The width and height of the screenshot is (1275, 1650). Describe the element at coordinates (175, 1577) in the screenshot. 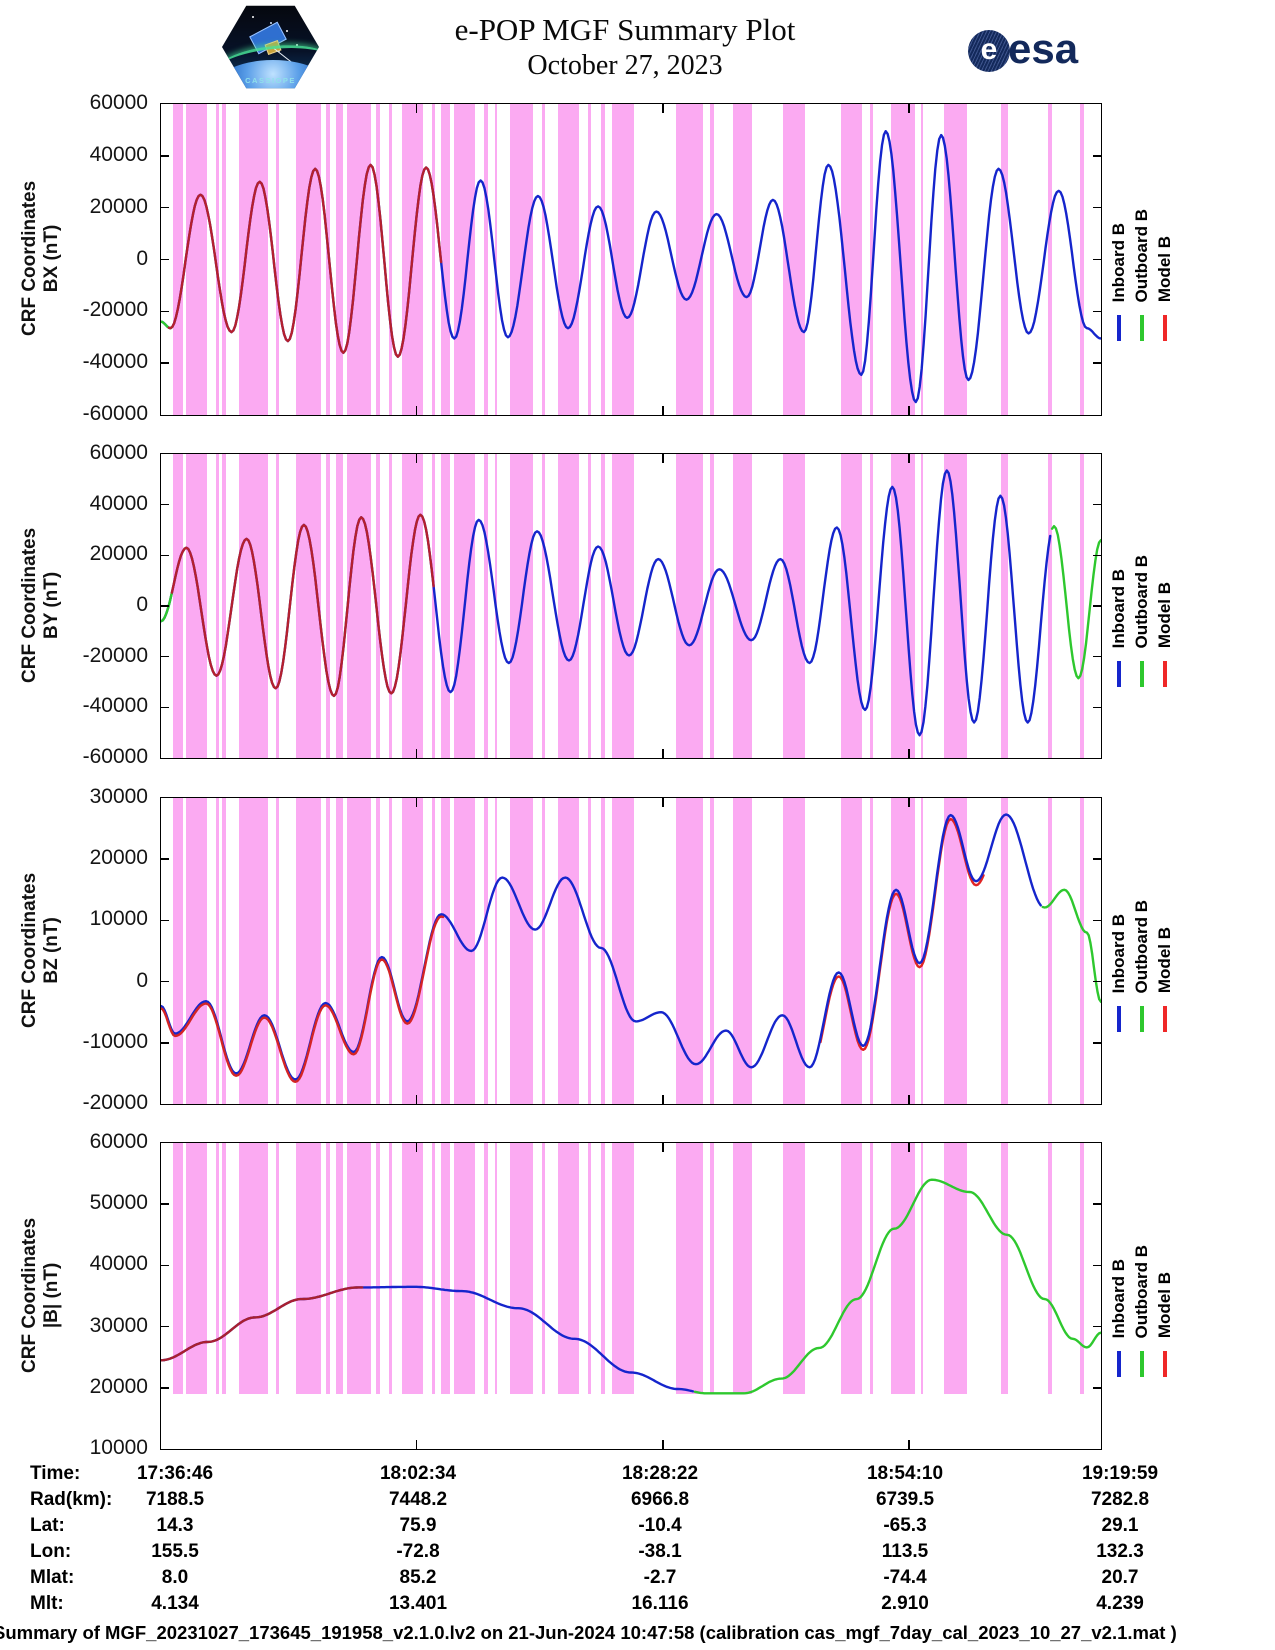

I see `table-cell: 8.0` at that location.